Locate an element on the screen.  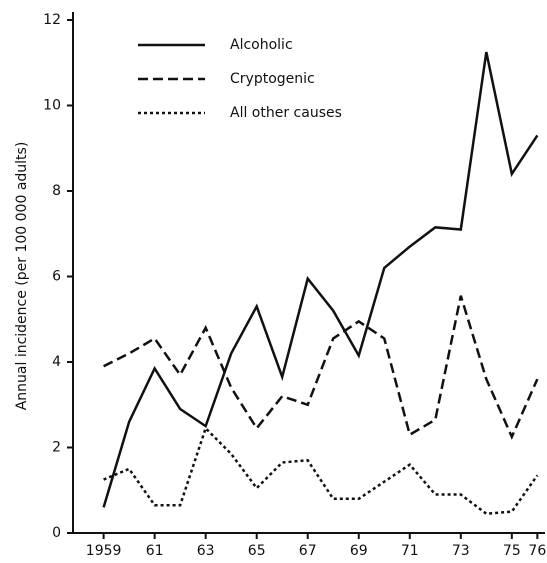
legend-label: Cryptogenic is located at coordinates (272, 79).